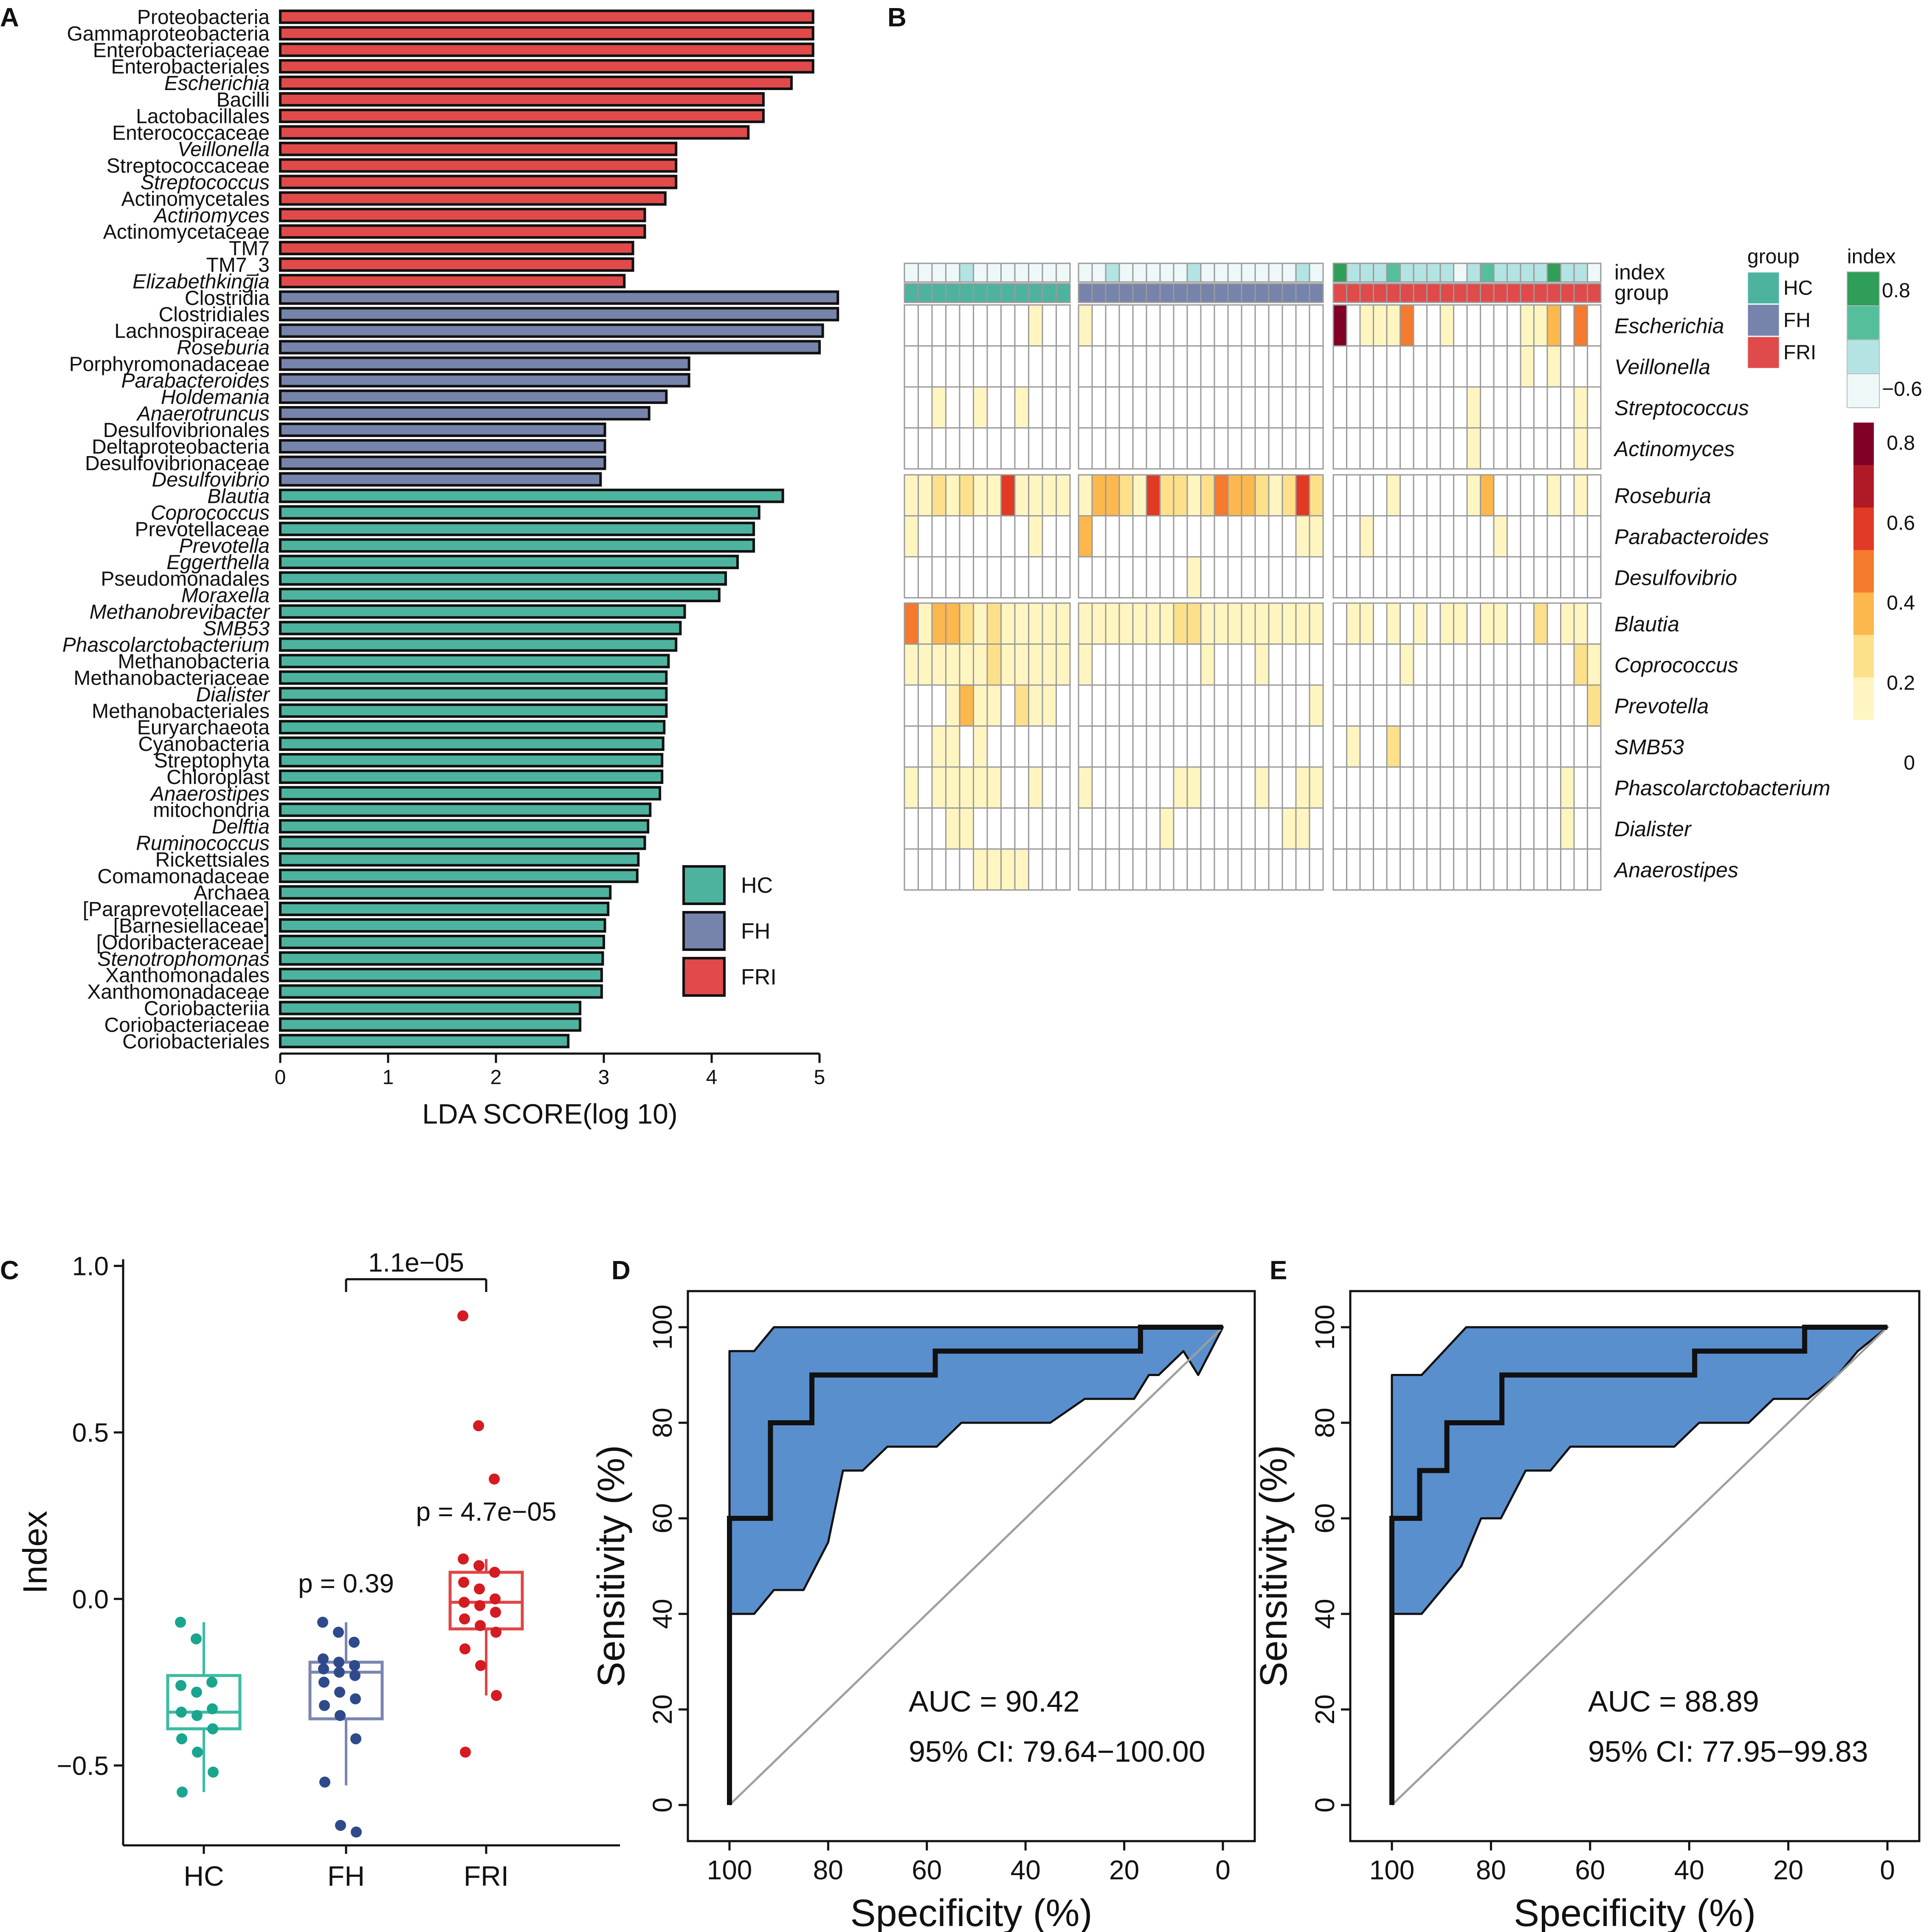  I want to click on heatmap-row-label: Actinomyces, so click(1674, 449).